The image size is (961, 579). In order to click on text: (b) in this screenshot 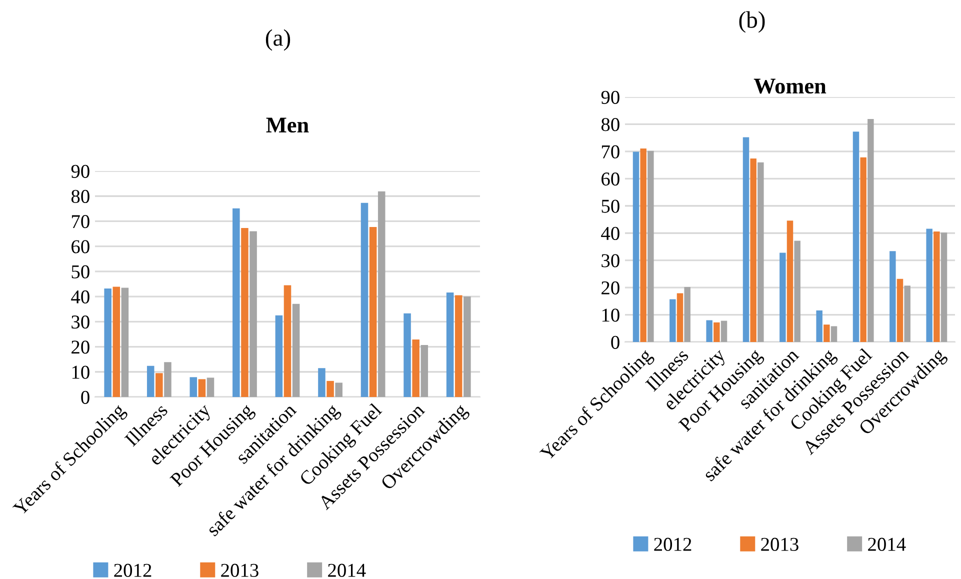, I will do `click(752, 22)`.